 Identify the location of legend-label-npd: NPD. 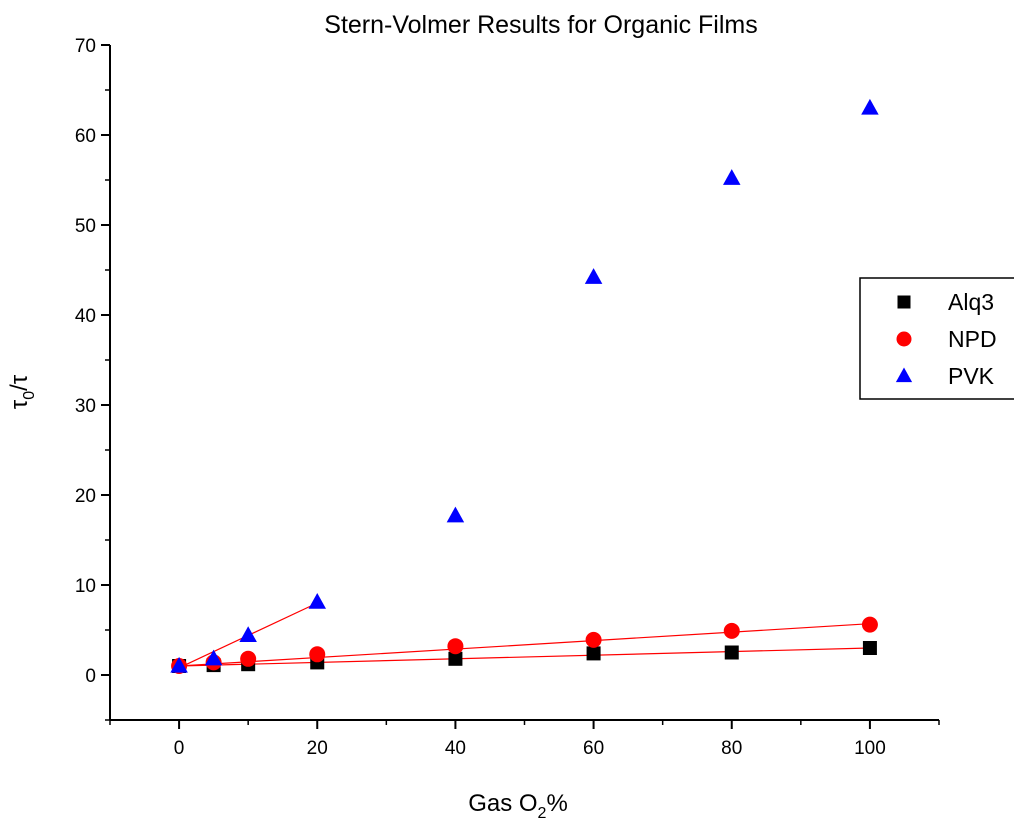
(972, 339).